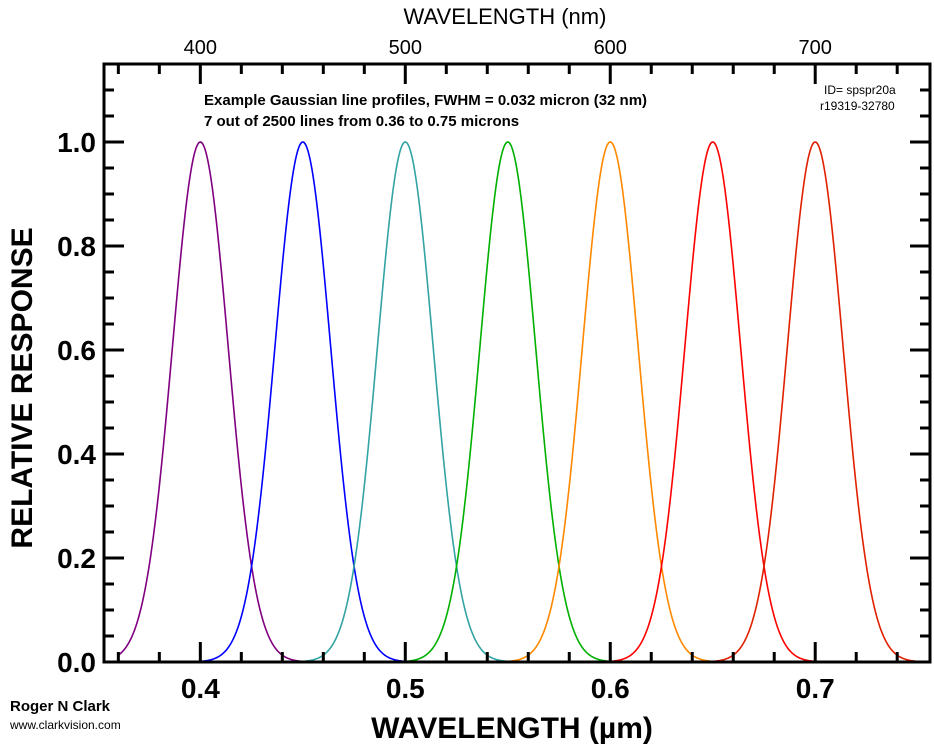 The image size is (934, 747). What do you see at coordinates (22, 387) in the screenshot?
I see `y-axis-title: RELATIVE RESPONSE` at bounding box center [22, 387].